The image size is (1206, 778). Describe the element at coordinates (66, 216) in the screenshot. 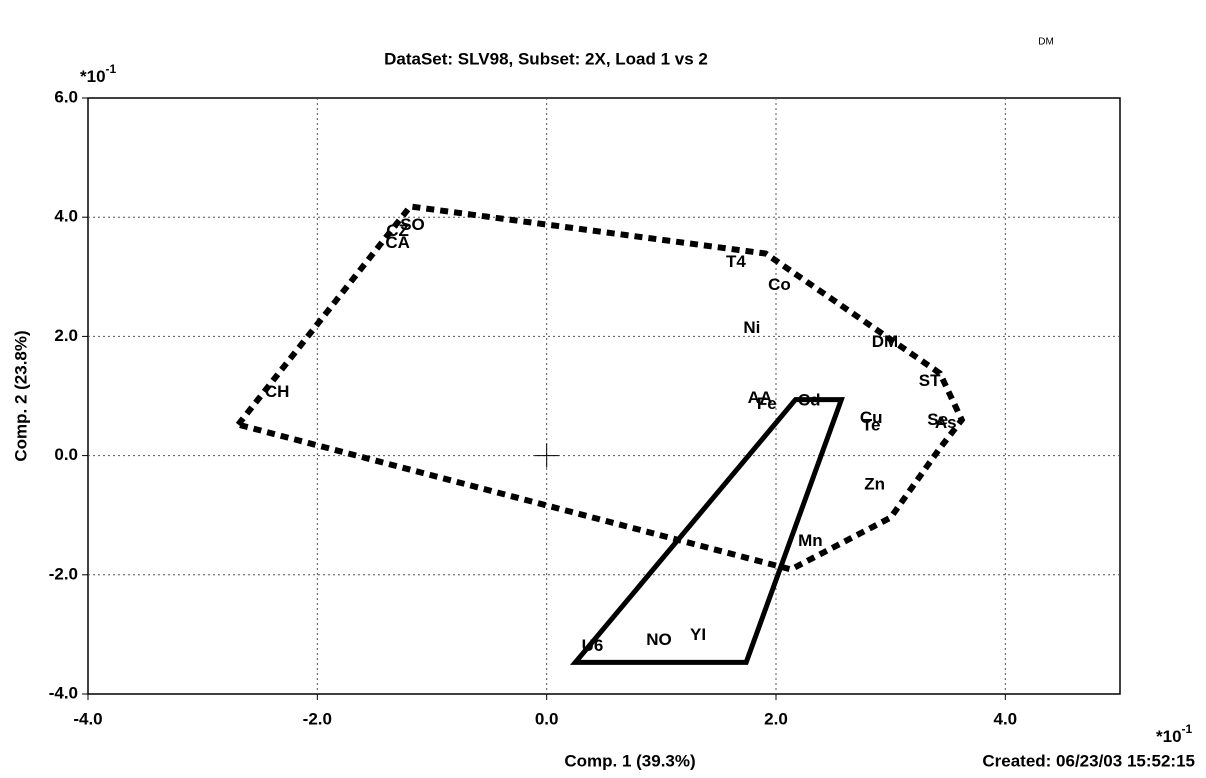

I see `y-tick-label: 4.0` at that location.